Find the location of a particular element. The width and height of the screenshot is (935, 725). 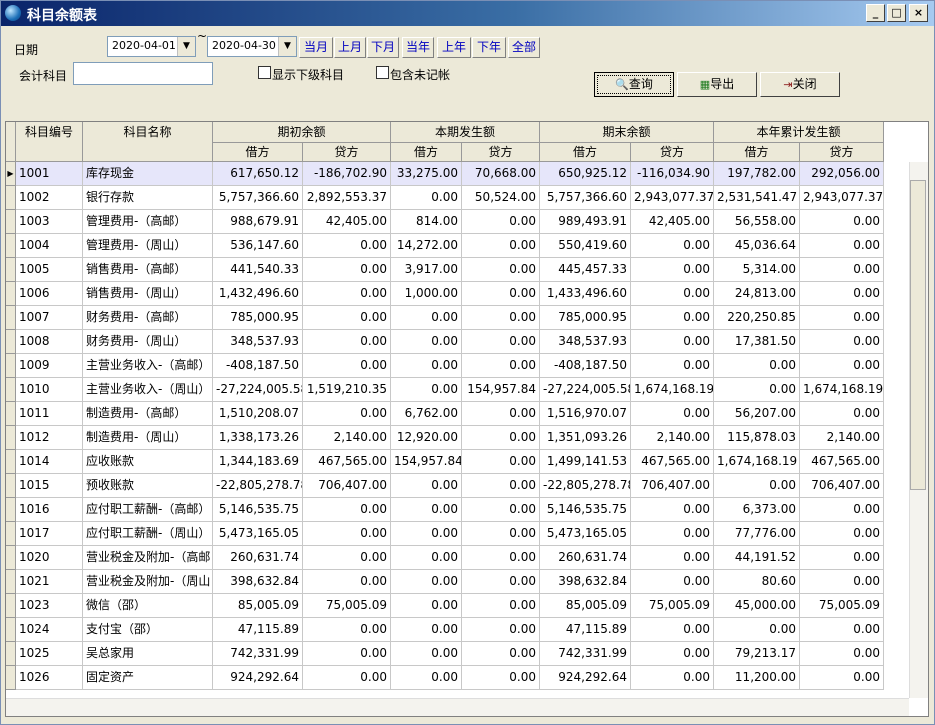

amount-cell: 154,957.84 is located at coordinates (501, 390).